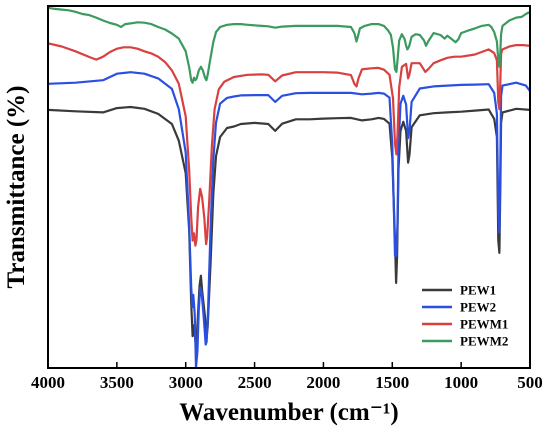  What do you see at coordinates (392, 382) in the screenshot?
I see `x-tick-label: 1500` at bounding box center [392, 382].